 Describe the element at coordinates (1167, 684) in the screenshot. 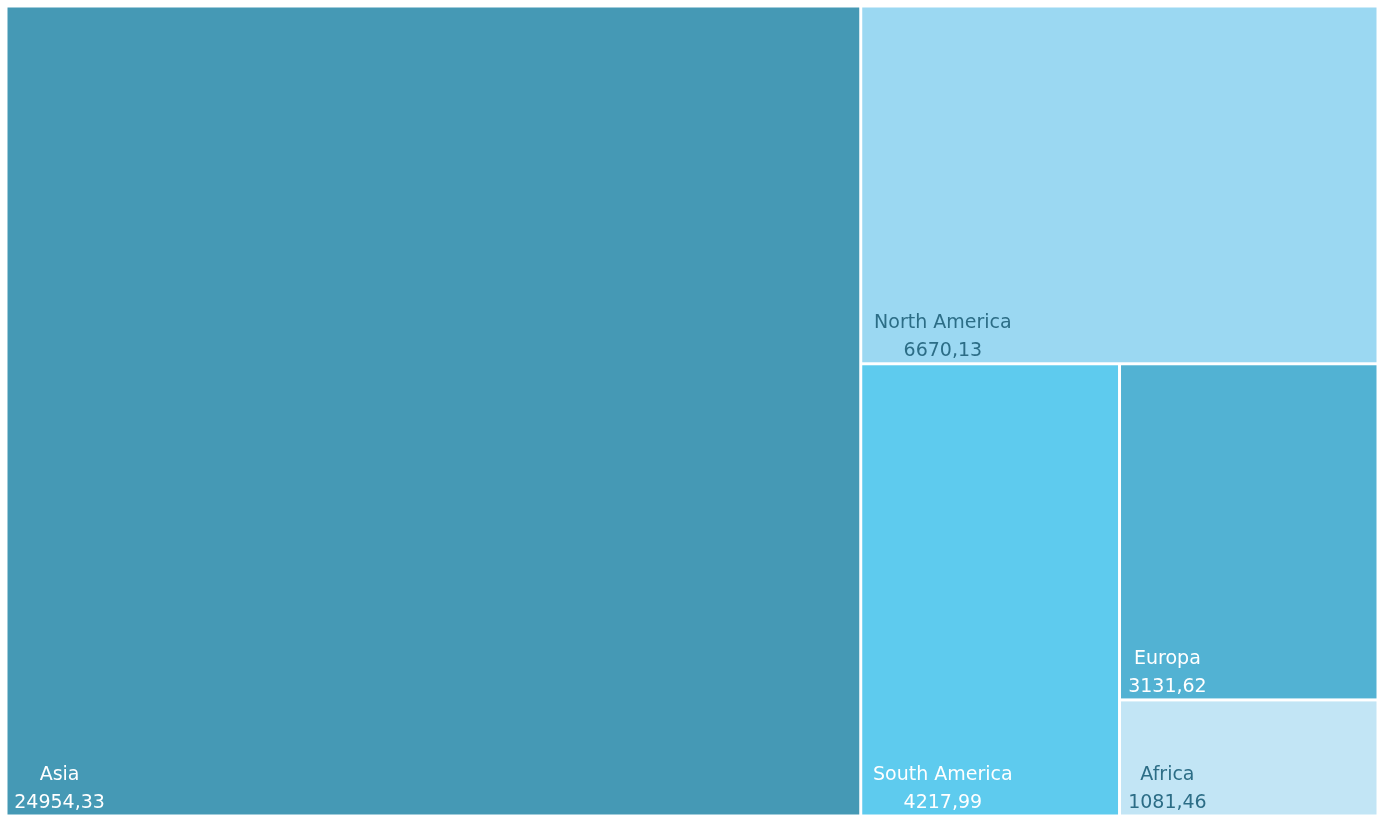

I see `data-label: 3131,62` at that location.